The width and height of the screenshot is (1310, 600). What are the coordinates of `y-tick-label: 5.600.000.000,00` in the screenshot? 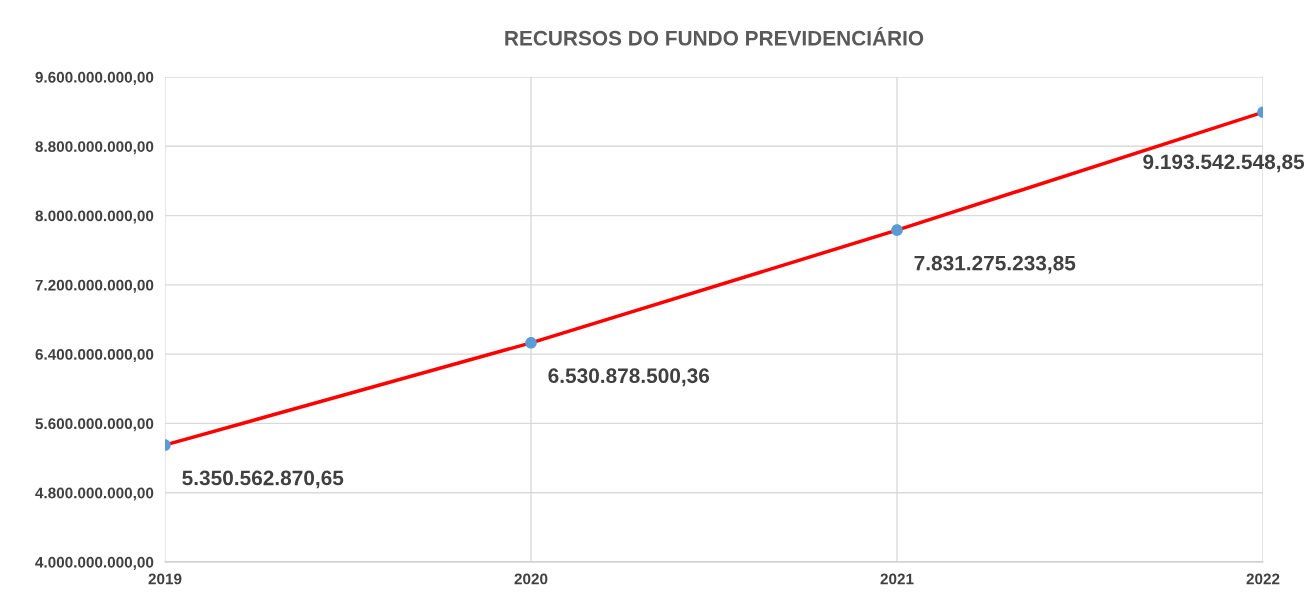 It's located at (94, 425).